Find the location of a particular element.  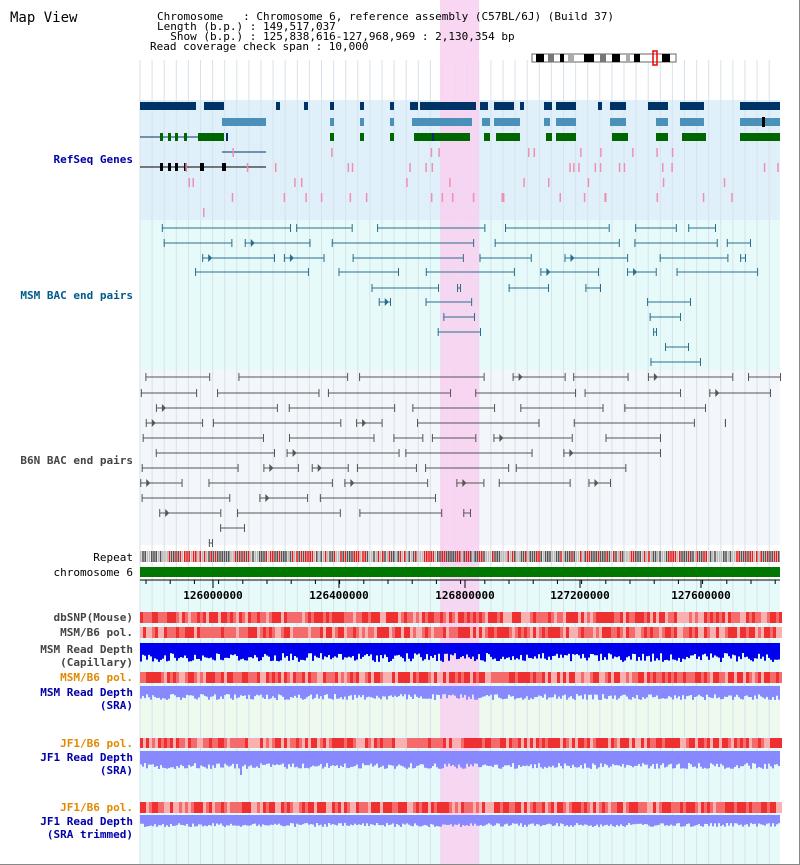

jf1-pol2-label: JF1/B6 pol. is located at coordinates (96, 807).